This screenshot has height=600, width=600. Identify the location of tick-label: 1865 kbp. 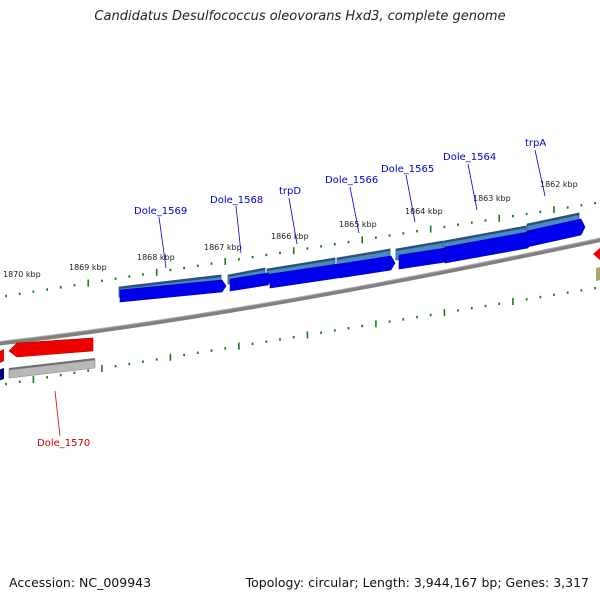
(358, 224).